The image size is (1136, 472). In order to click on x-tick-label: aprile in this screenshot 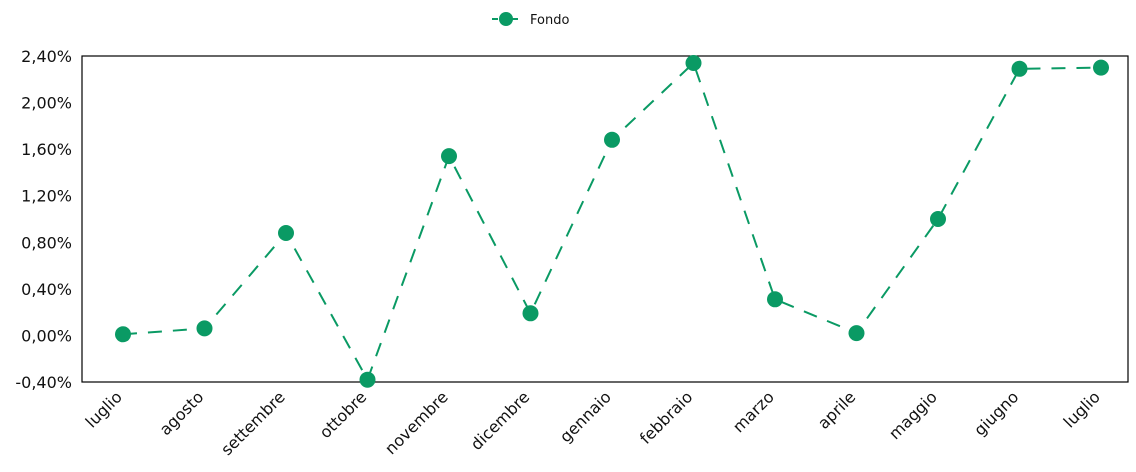, I will do `click(836, 409)`.